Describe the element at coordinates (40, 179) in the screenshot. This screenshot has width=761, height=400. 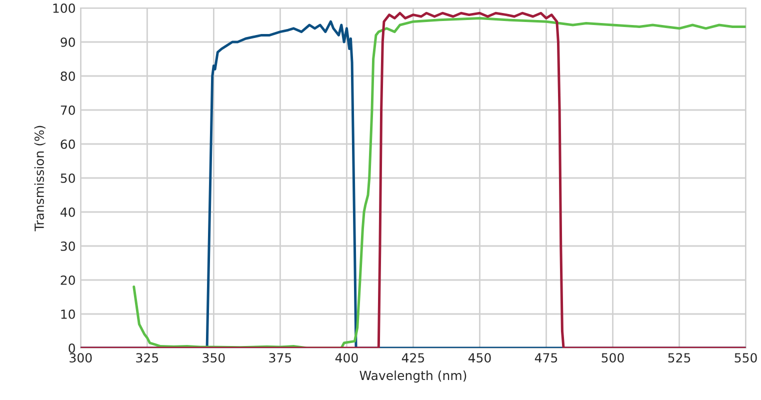
I see `y-axis-title: Transmission (%)` at that location.